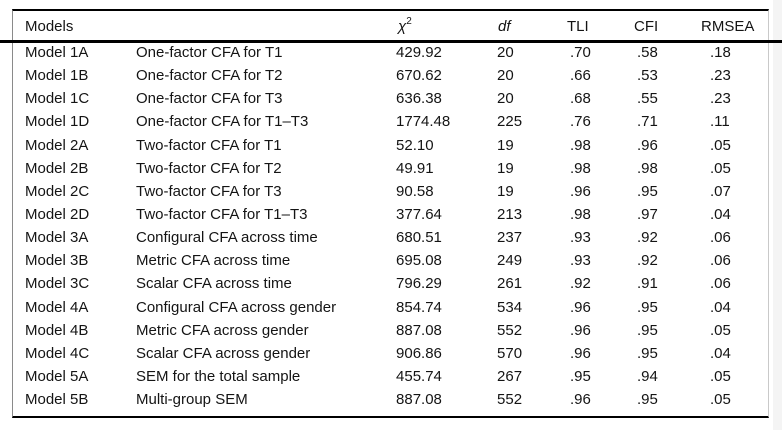 The height and width of the screenshot is (430, 782). I want to click on cell-model-description: Configural CFA across gender, so click(236, 307).